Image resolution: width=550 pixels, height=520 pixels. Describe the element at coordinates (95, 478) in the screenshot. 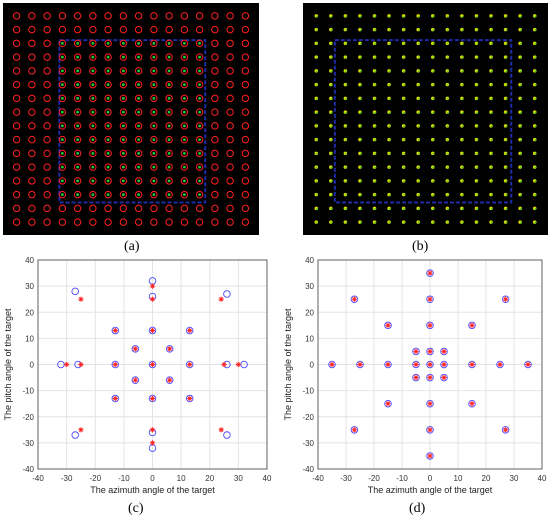

I see `x-tick-label: -20` at that location.